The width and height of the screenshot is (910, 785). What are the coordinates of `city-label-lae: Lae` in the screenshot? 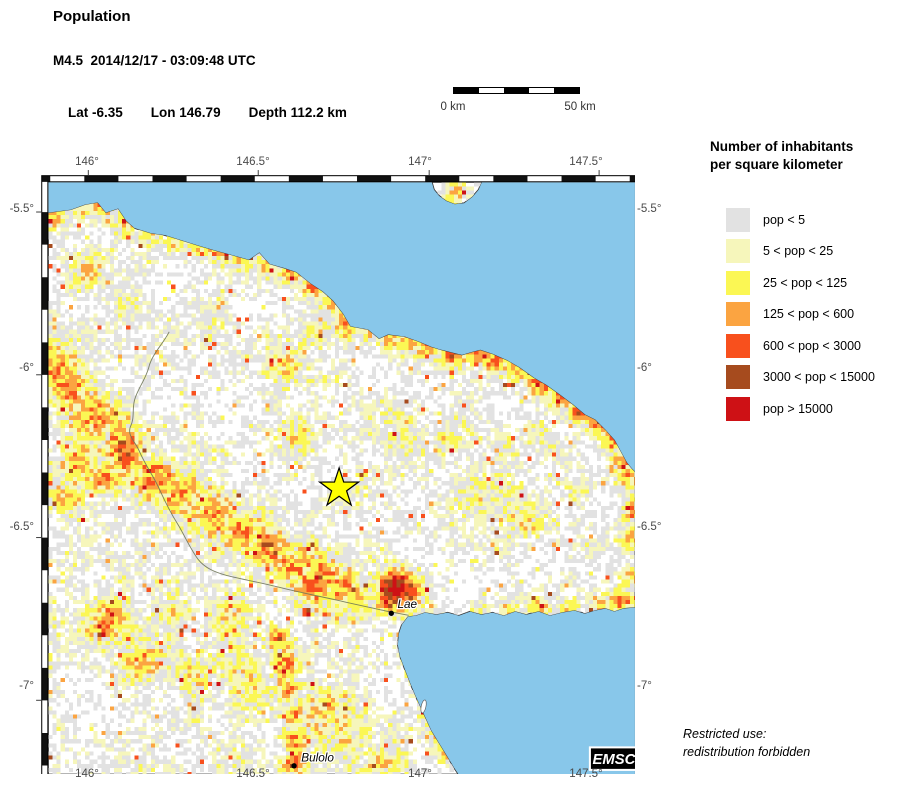 It's located at (407, 604).